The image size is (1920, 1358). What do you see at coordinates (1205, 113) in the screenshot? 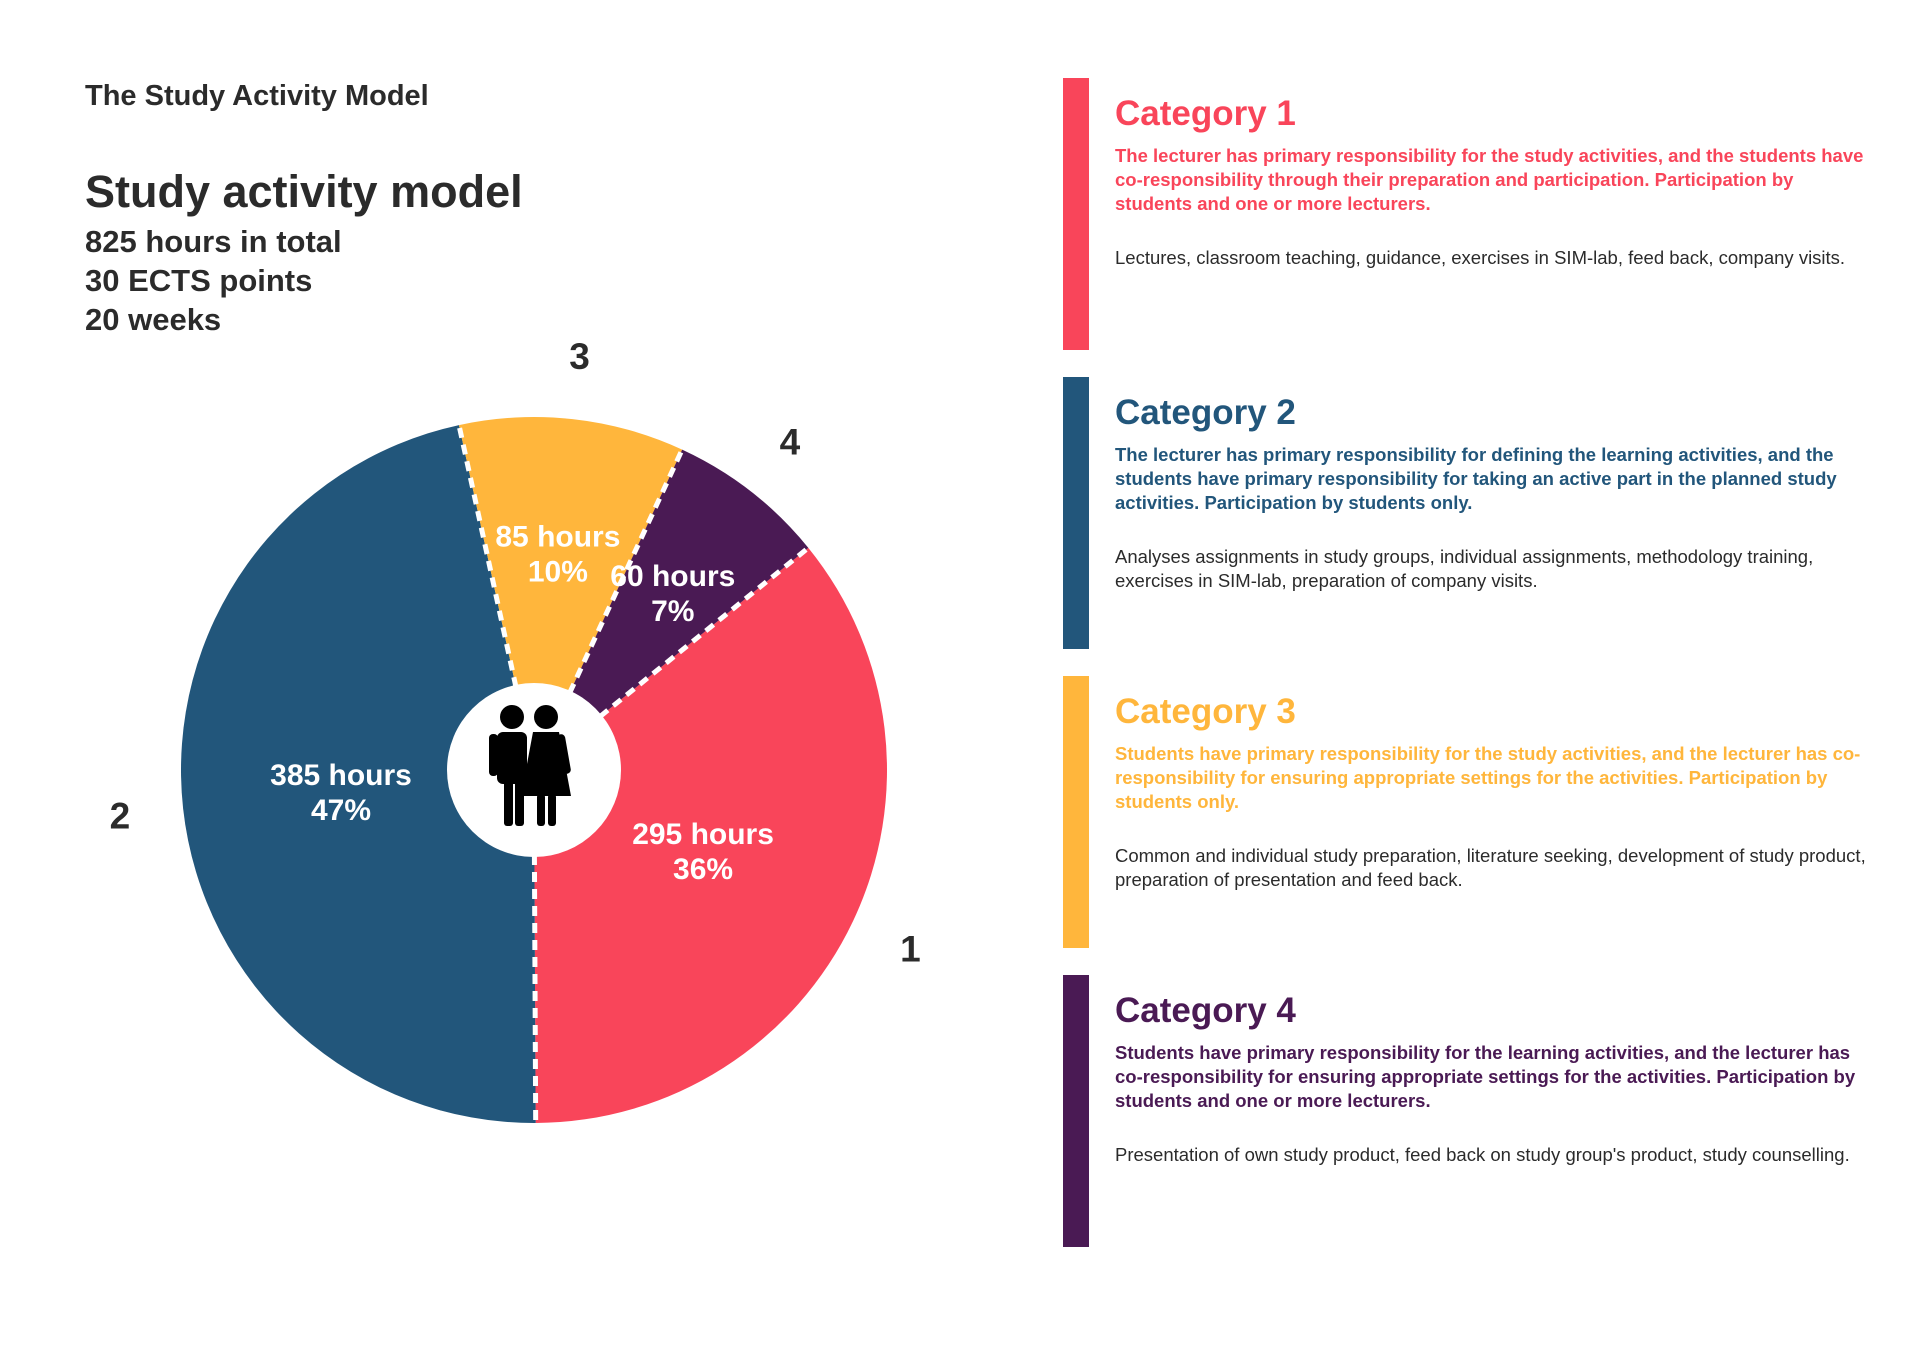
I see `category-1-title: Category 1` at bounding box center [1205, 113].